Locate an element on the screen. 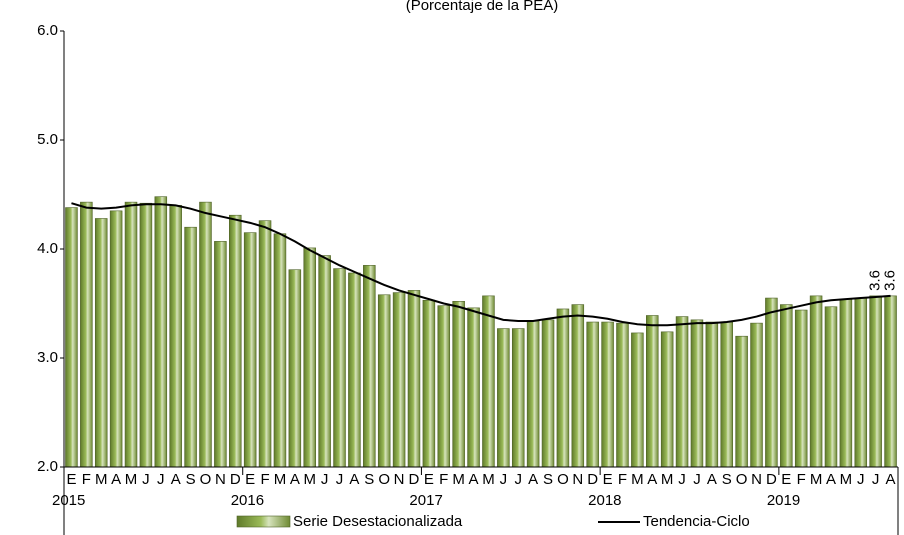  year-label: 2015 is located at coordinates (68, 500).